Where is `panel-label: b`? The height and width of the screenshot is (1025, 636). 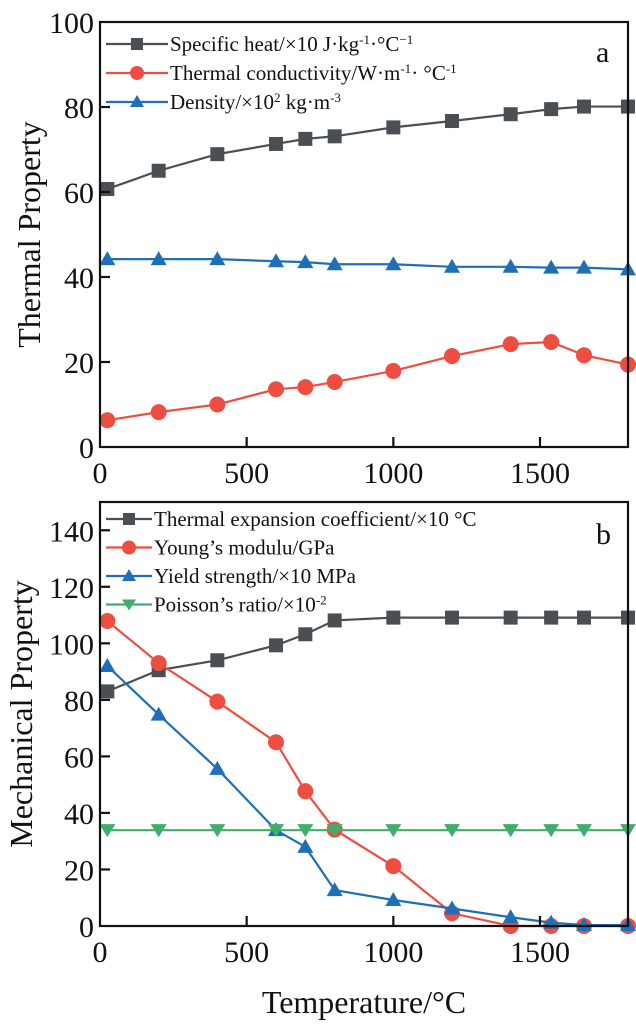 panel-label: b is located at coordinates (603, 534).